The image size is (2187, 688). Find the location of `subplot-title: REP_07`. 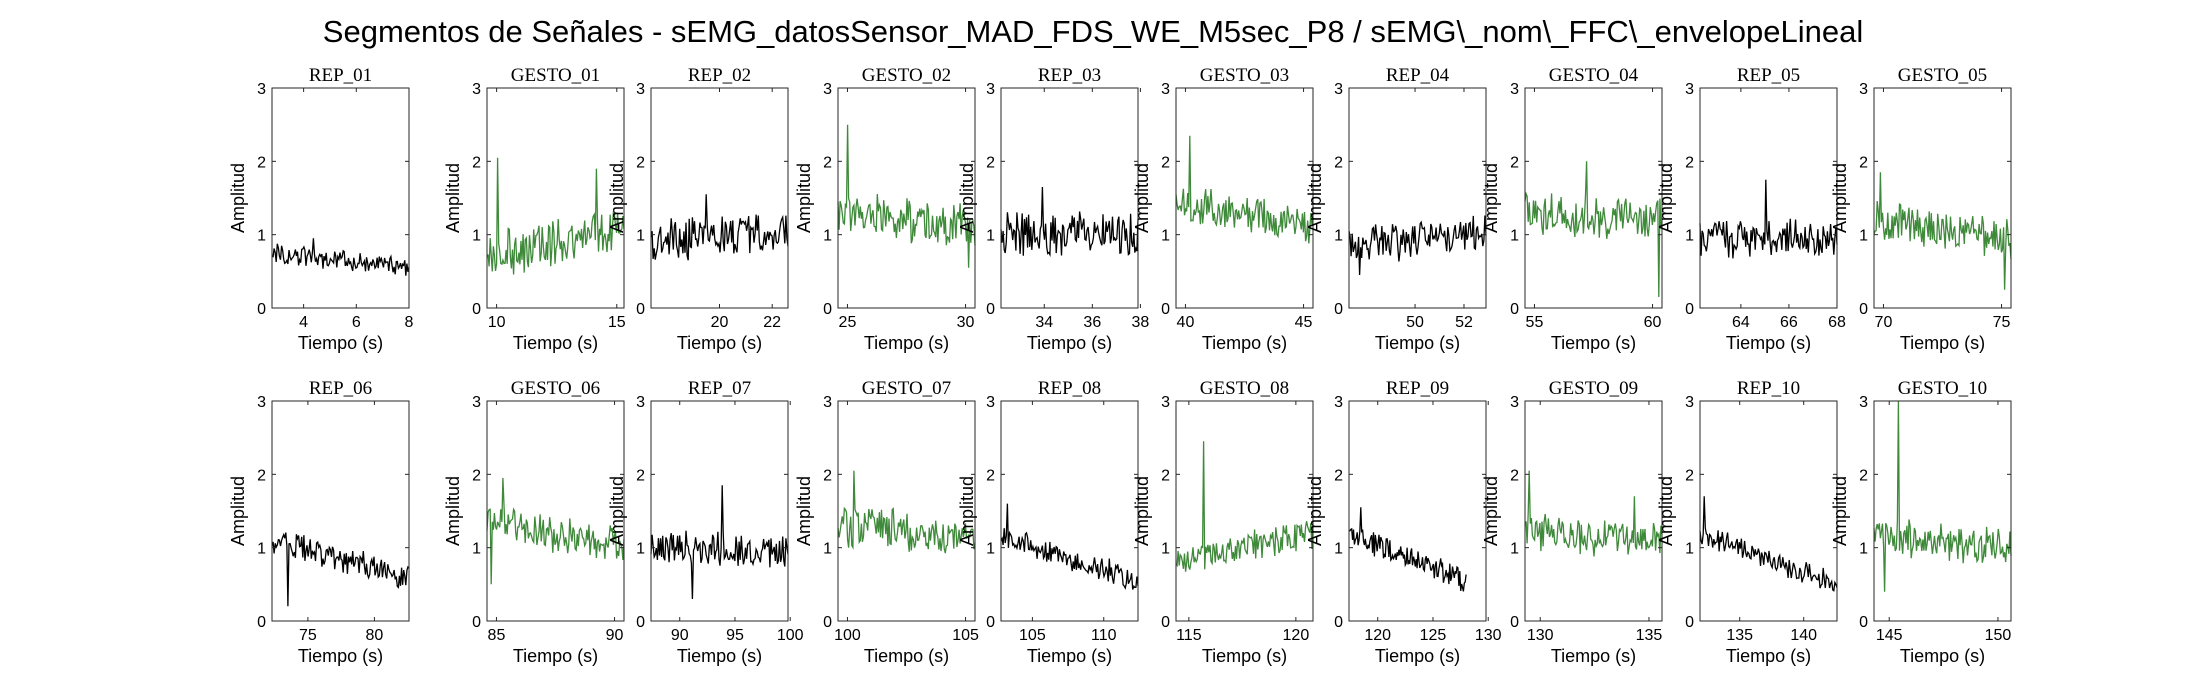

subplot-title: REP_07 is located at coordinates (719, 388).